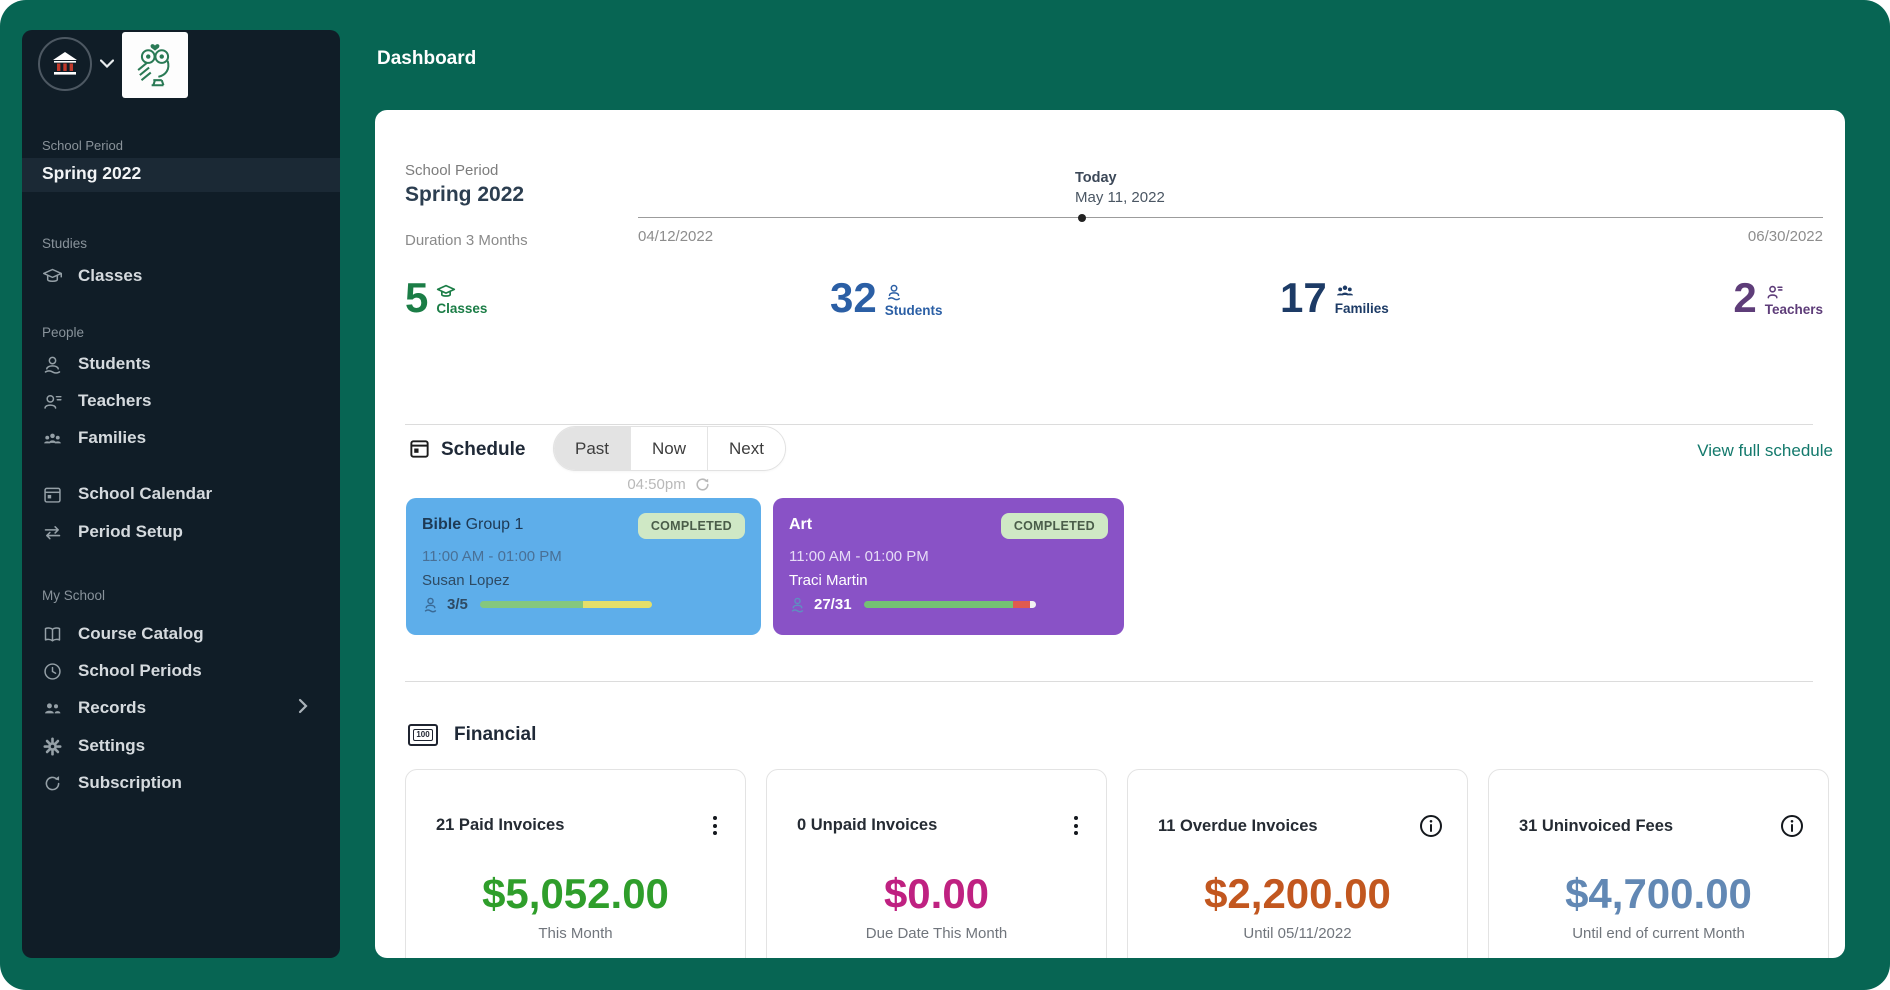 The width and height of the screenshot is (1890, 990). I want to click on bank-icon, so click(65, 63).